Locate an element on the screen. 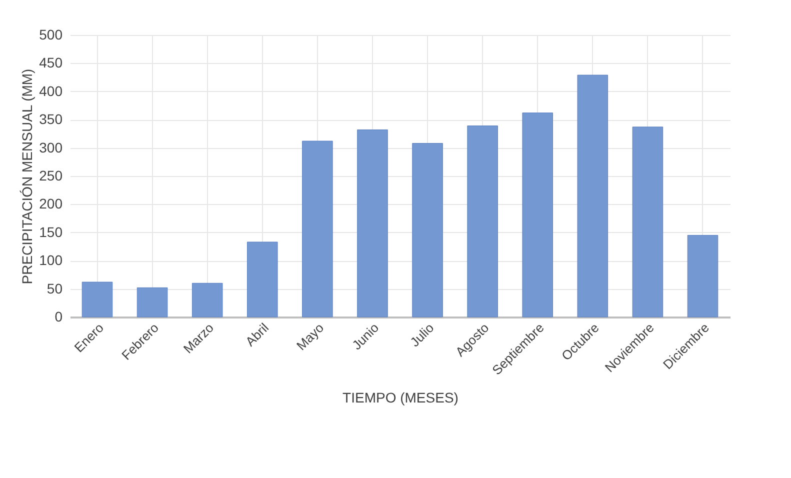 This screenshot has height=478, width=791. y-tick-label: 400 is located at coordinates (51, 90).